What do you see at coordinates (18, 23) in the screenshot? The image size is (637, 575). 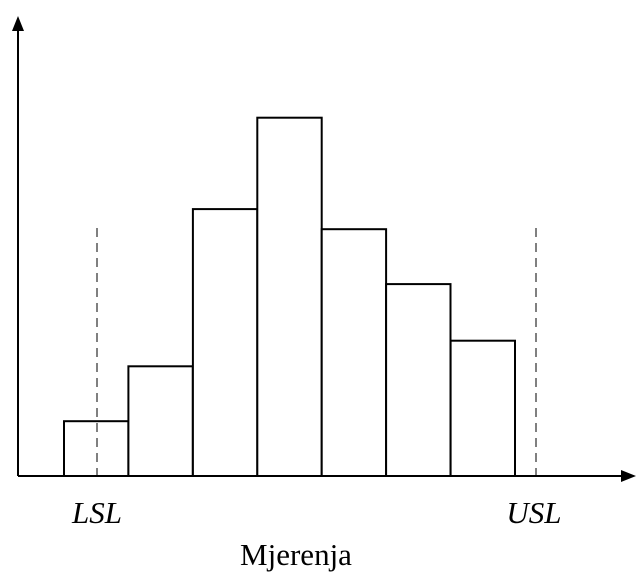 I see `y-axis-arrowhead` at bounding box center [18, 23].